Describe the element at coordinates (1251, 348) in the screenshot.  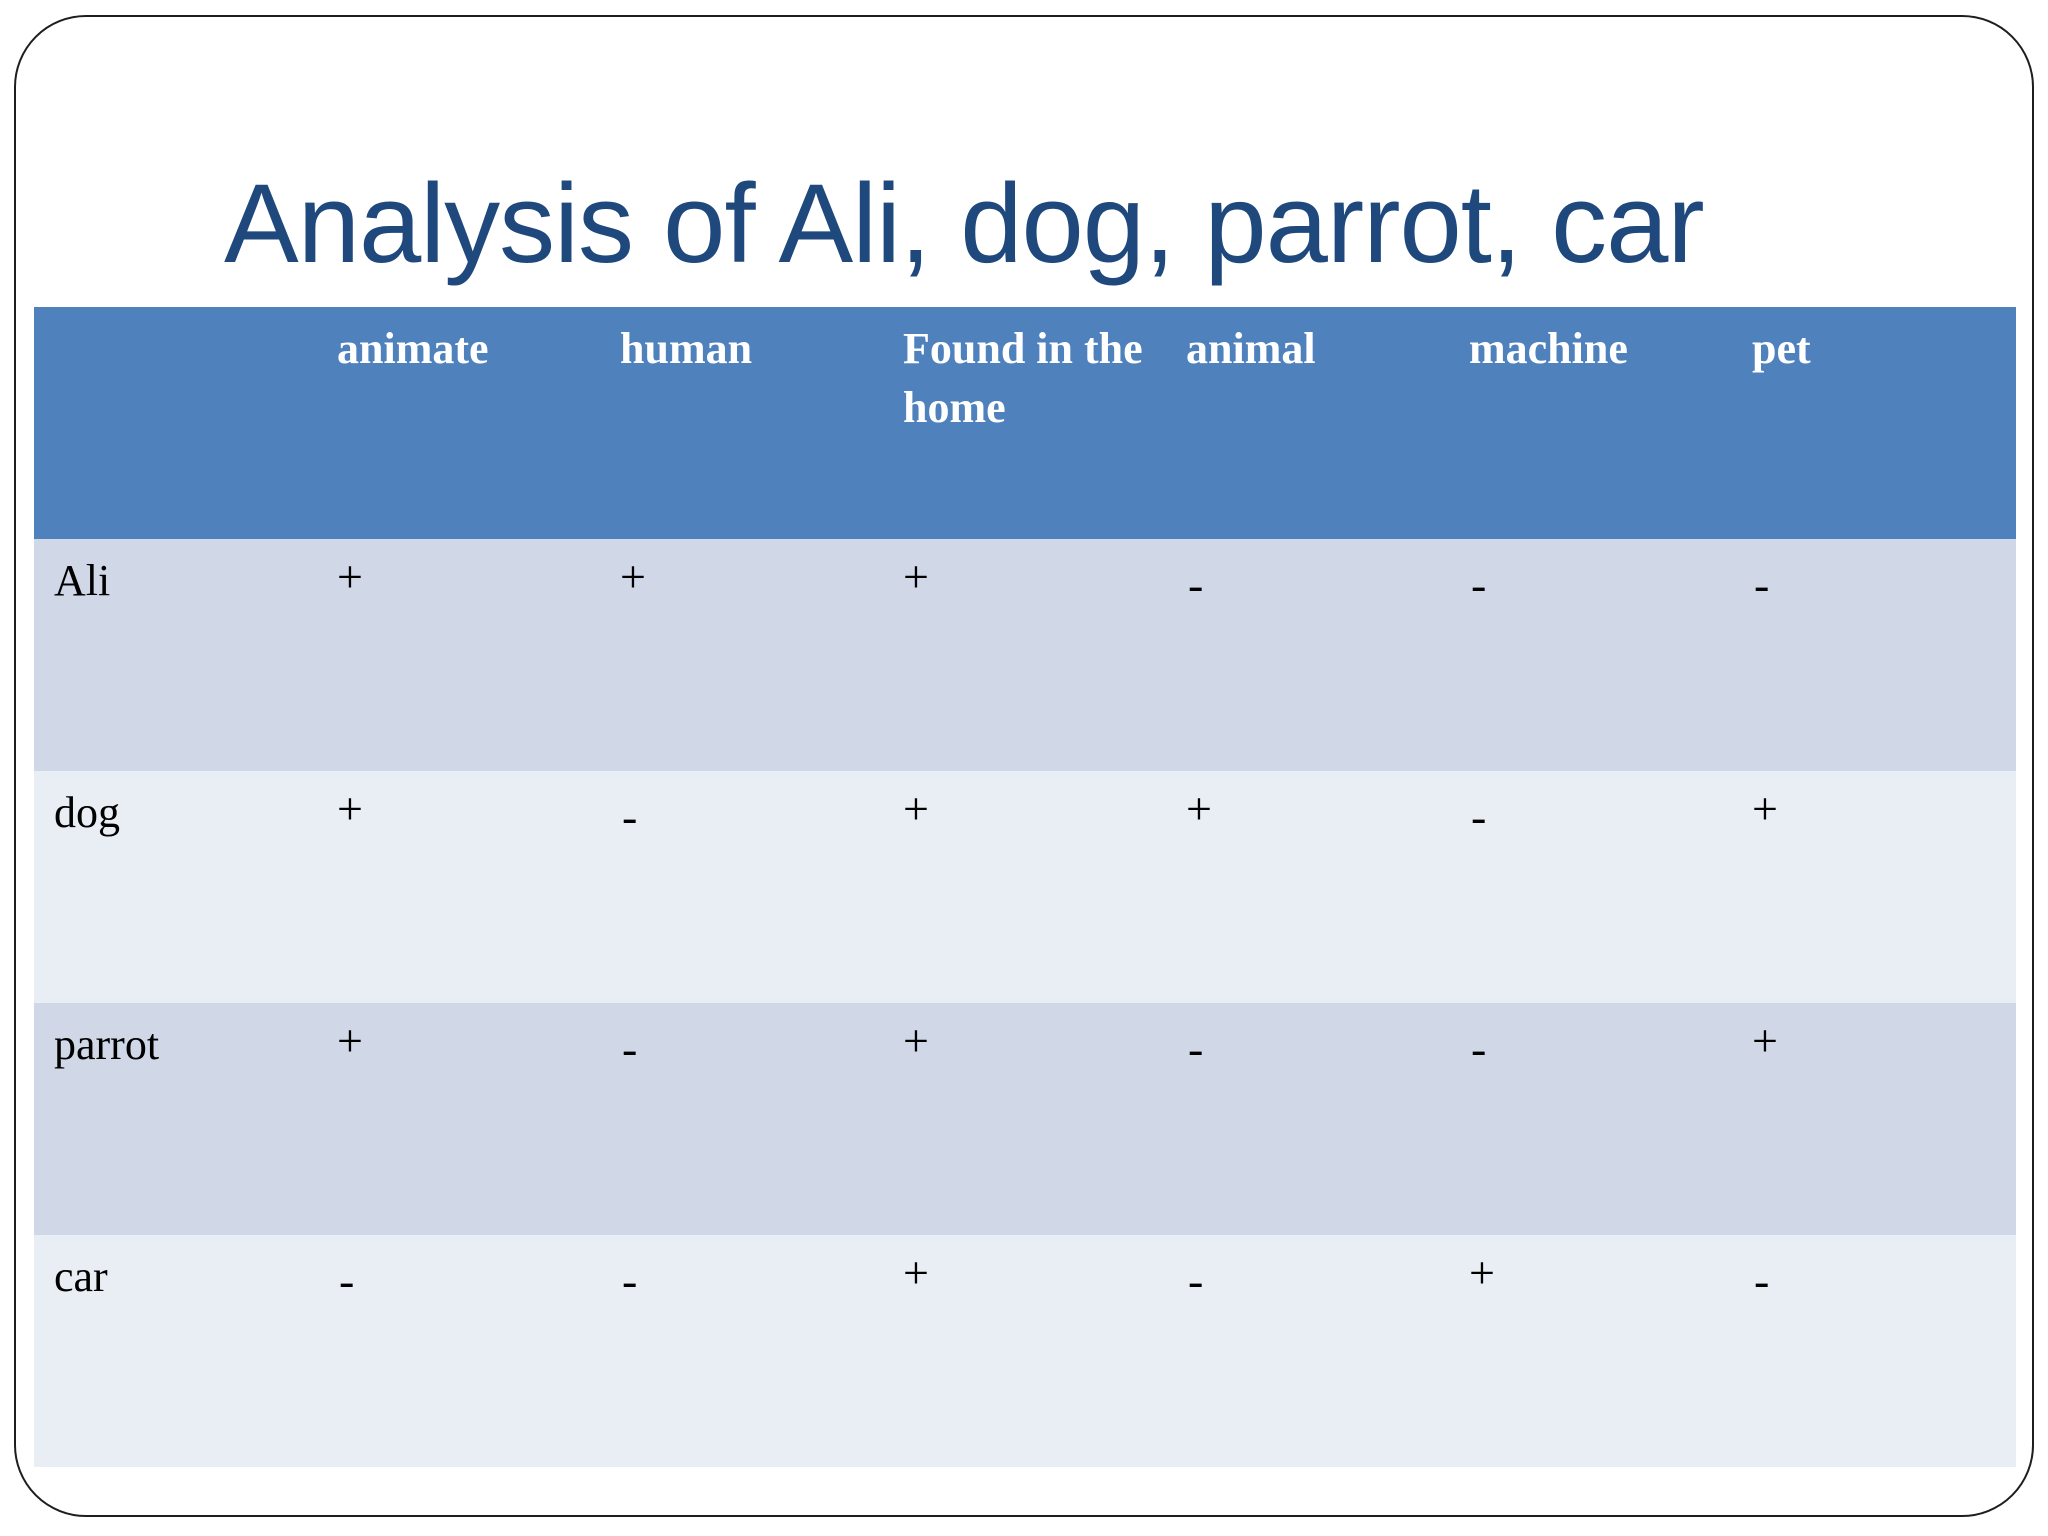
I see `header-animal: animal` at that location.